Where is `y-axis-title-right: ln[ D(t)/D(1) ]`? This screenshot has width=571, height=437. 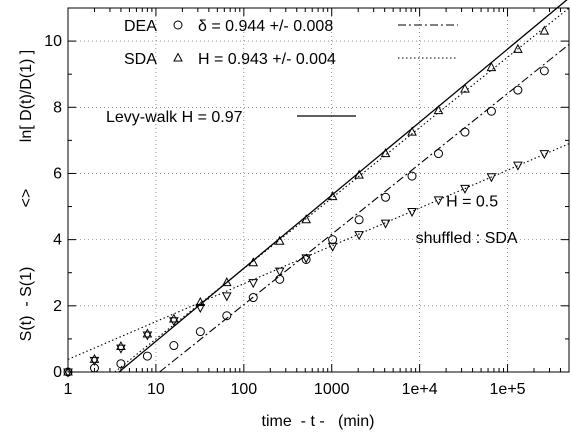
y-axis-title-right: ln[ D(t)/D(1) ] is located at coordinates (26, 96).